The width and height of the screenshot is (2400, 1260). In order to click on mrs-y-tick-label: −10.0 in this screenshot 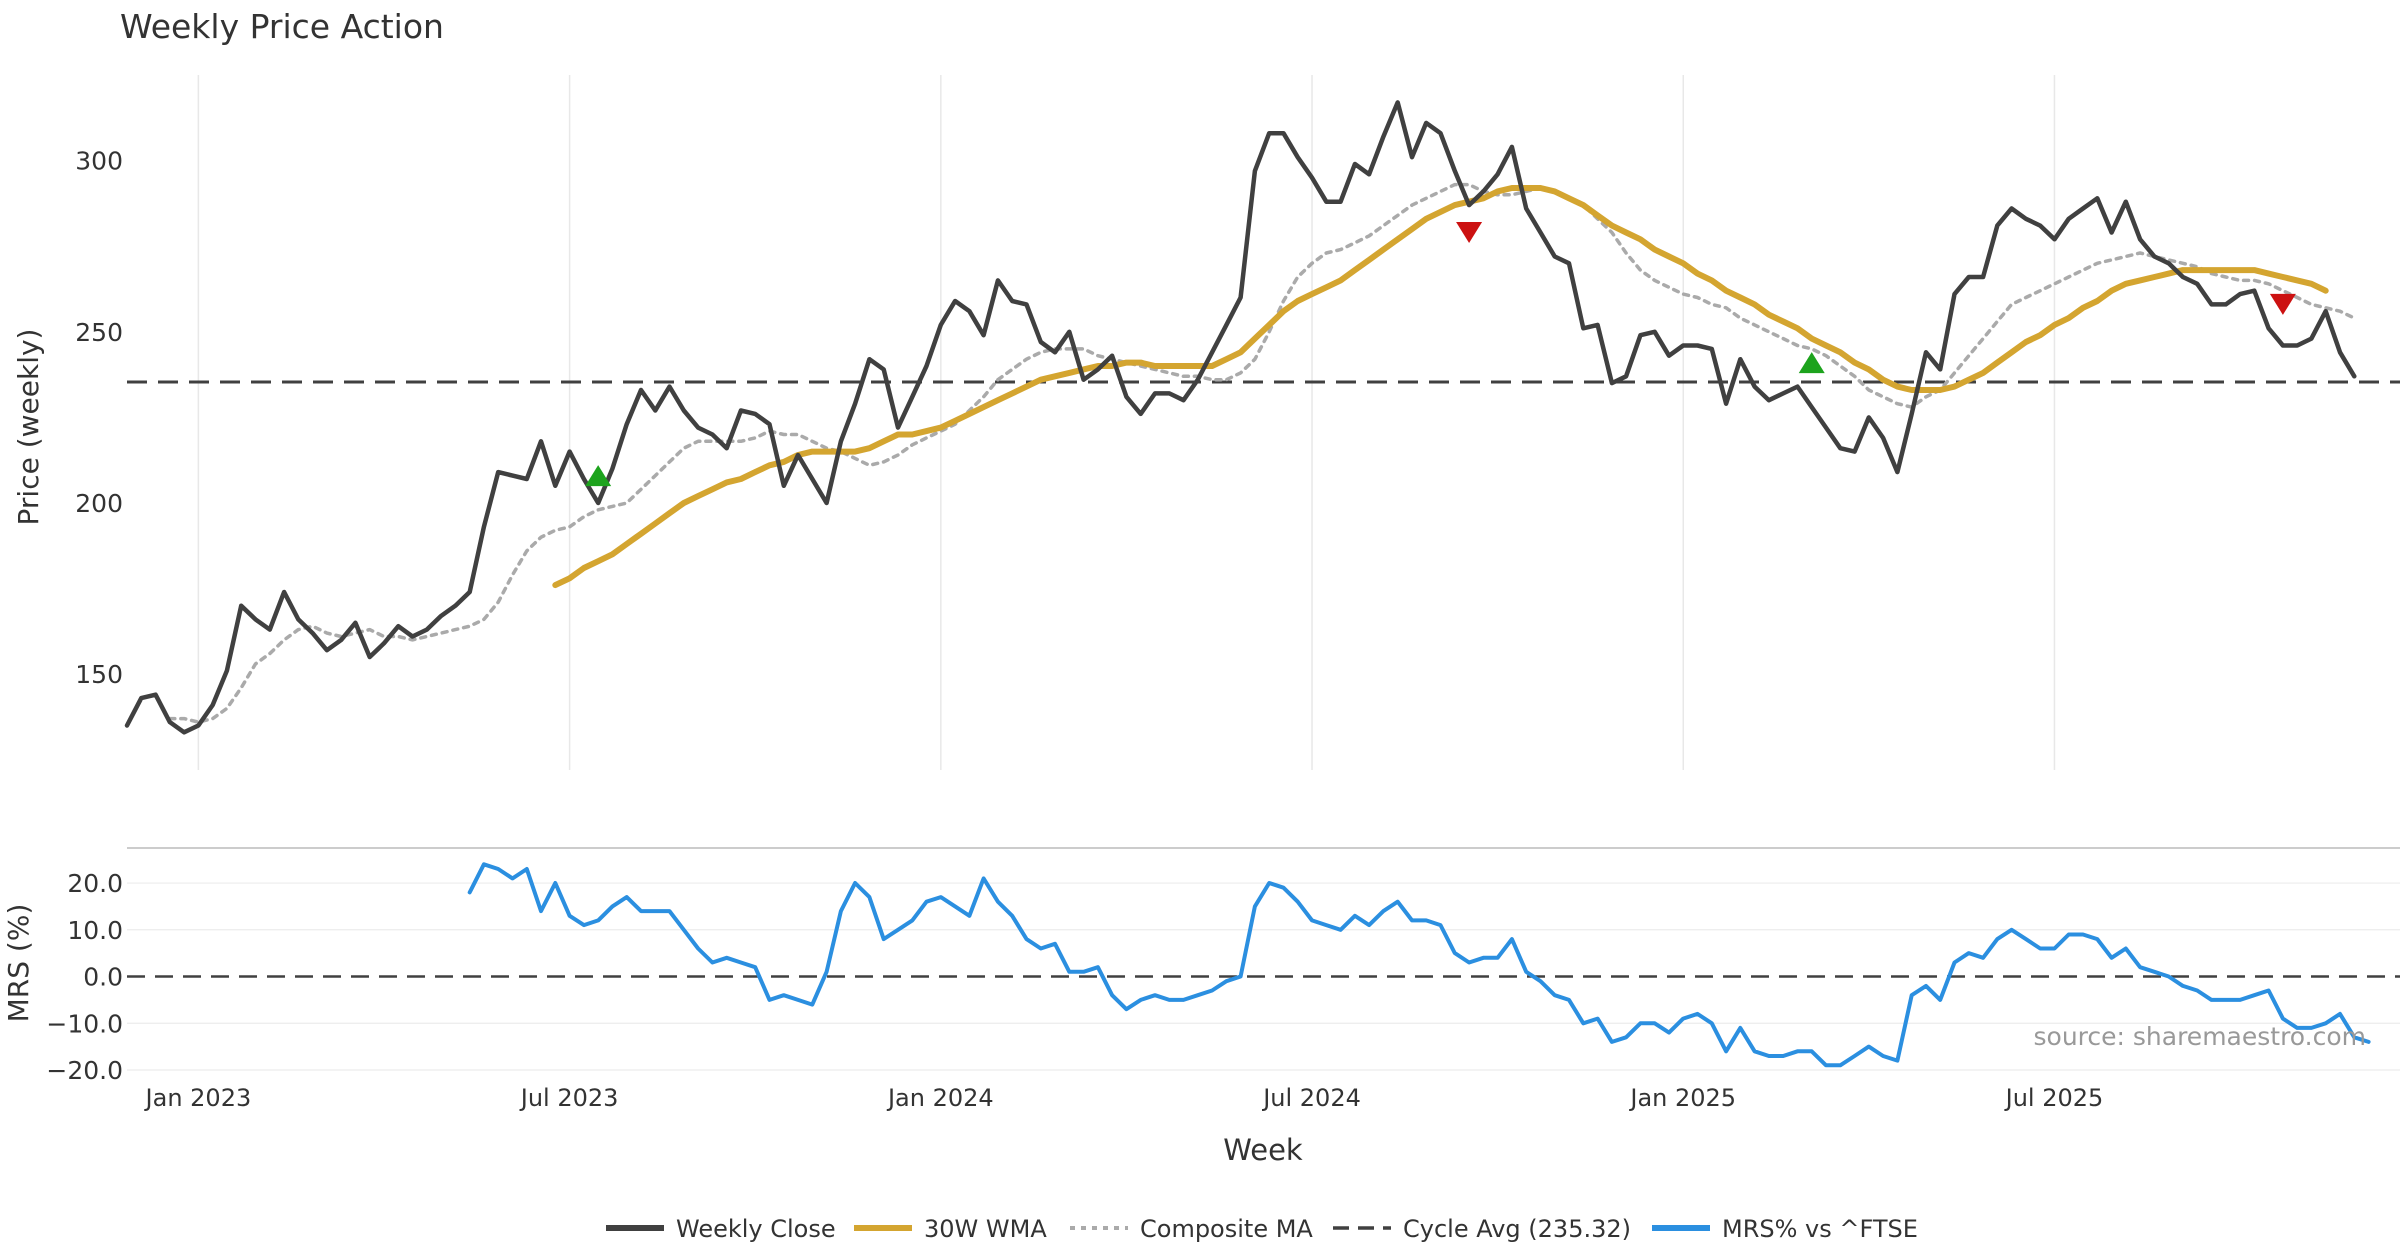, I will do `click(84, 1023)`.